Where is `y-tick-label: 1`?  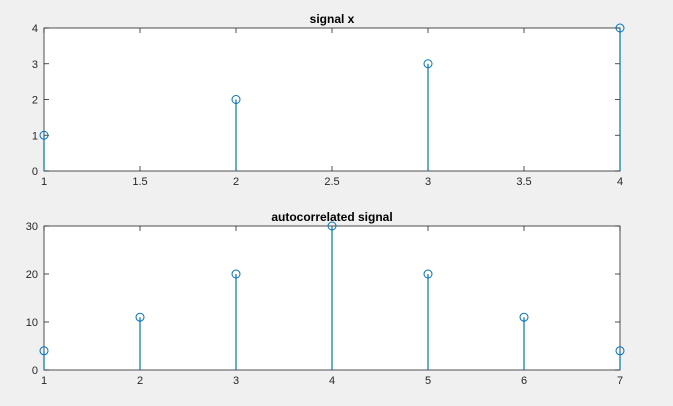
y-tick-label: 1 is located at coordinates (35, 136).